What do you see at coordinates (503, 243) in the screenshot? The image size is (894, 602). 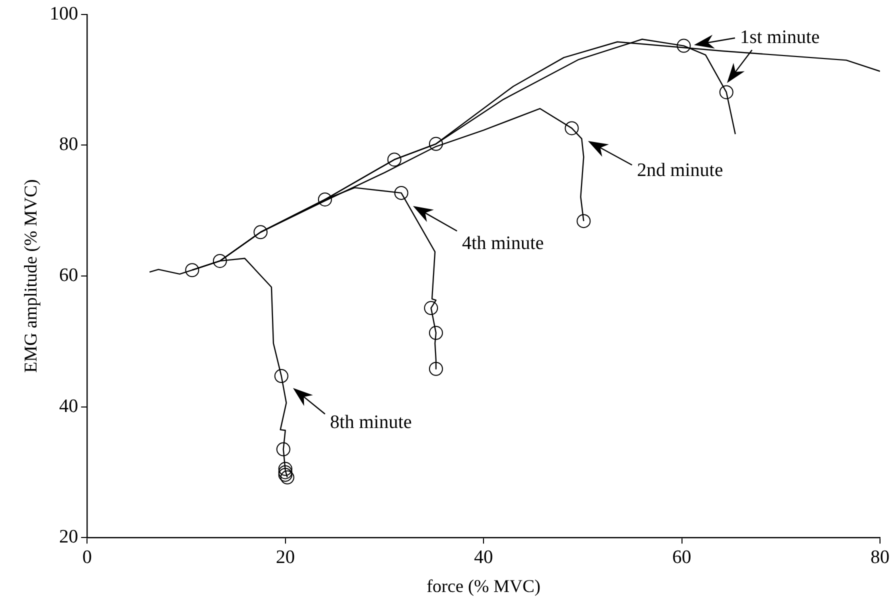 I see `annotation: 4th minute` at bounding box center [503, 243].